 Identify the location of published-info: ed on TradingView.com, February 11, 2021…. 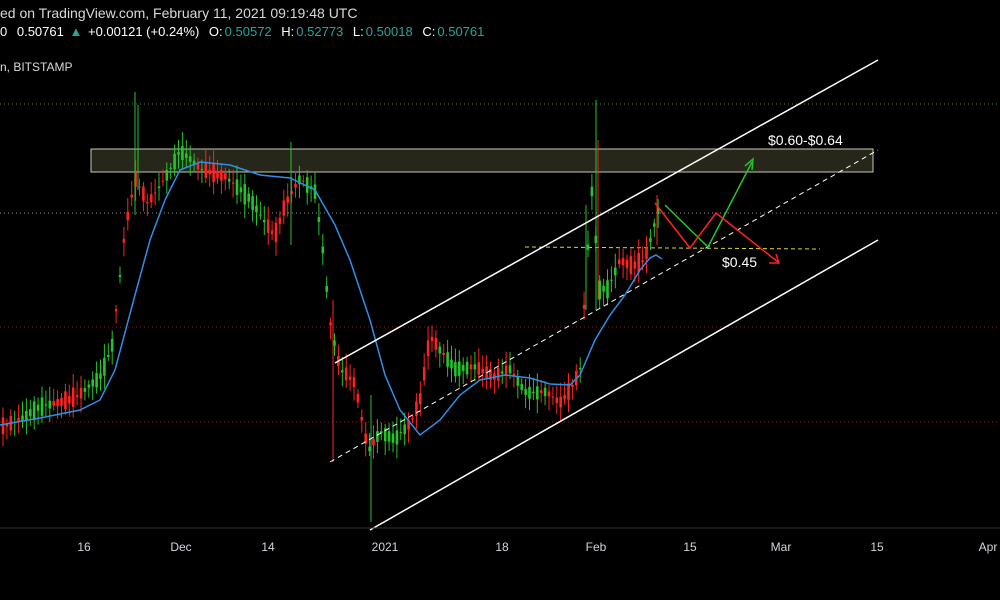
(179, 13).